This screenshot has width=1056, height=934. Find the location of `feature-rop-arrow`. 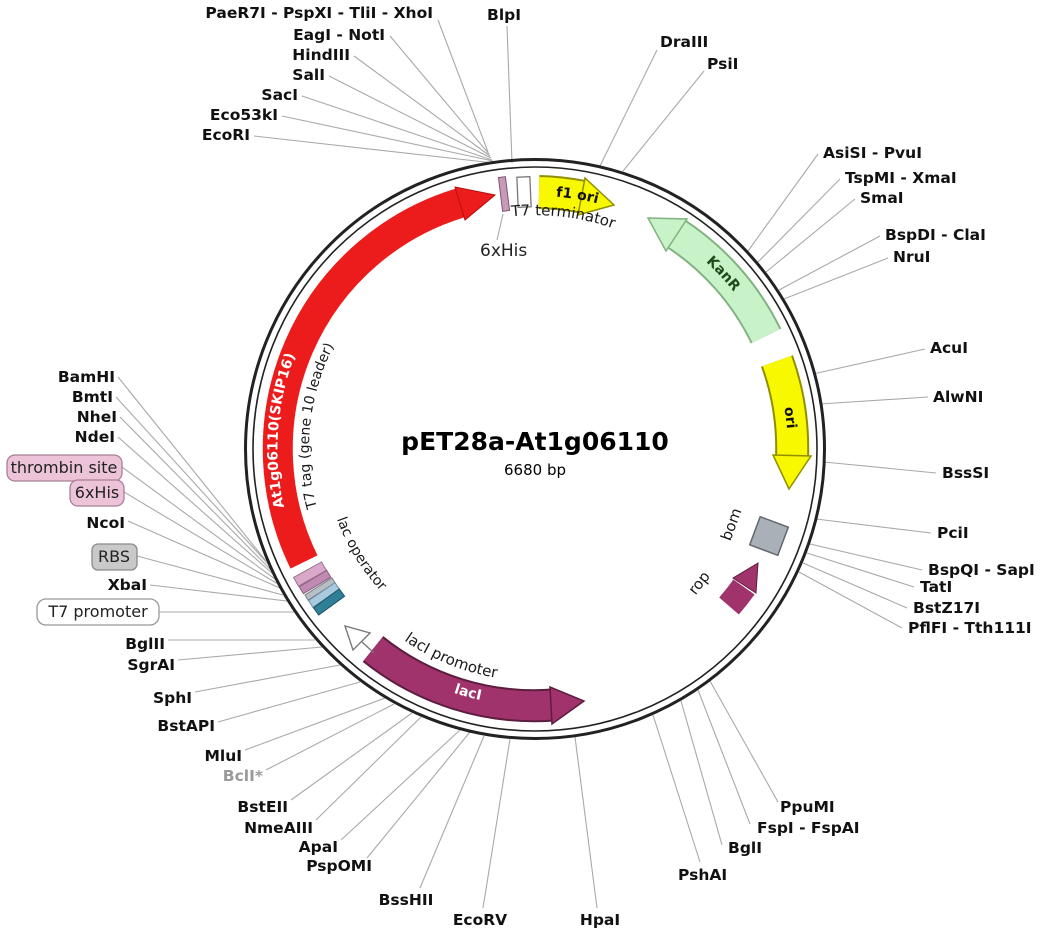

feature-rop-arrow is located at coordinates (739, 588).